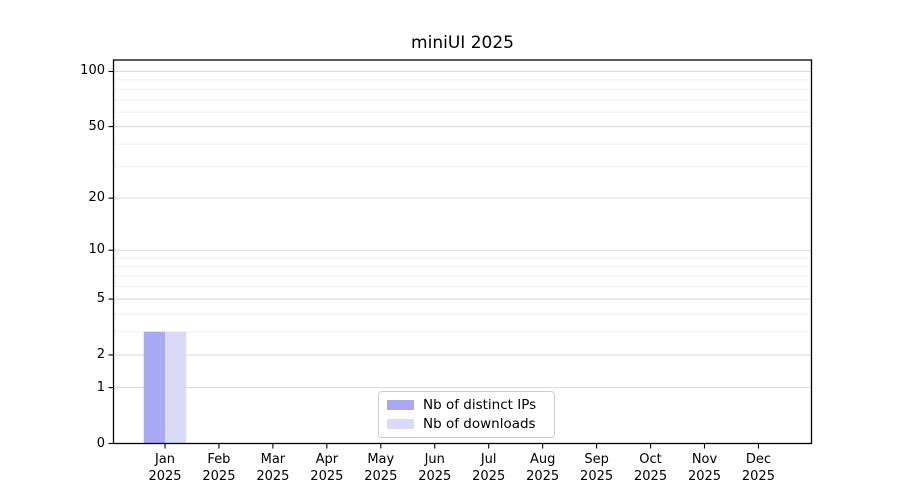  Describe the element at coordinates (400, 424) in the screenshot. I see `legend-swatch-downloads` at that location.